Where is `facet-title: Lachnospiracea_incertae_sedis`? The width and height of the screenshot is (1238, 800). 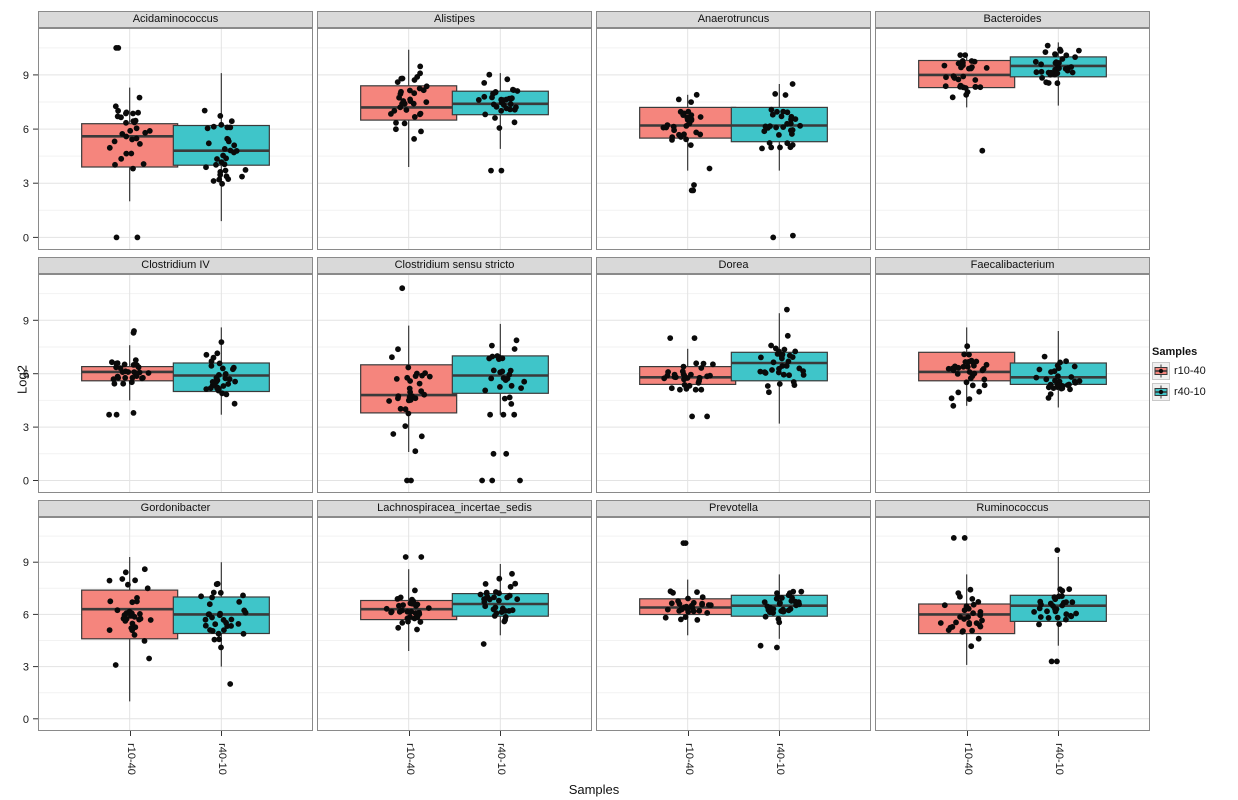
facet-title: Lachnospiracea_incertae_sedis is located at coordinates (454, 508).